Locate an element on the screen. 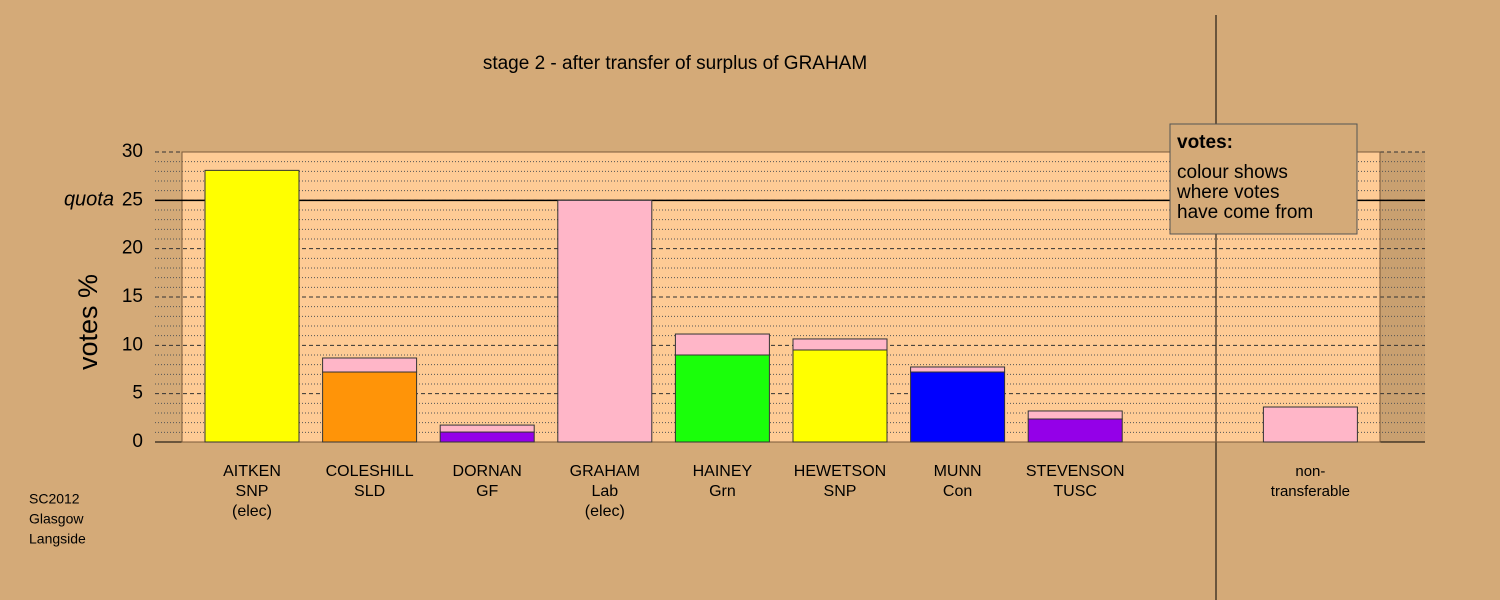 The image size is (1500, 600). x-tick-label: Con is located at coordinates (957, 491).